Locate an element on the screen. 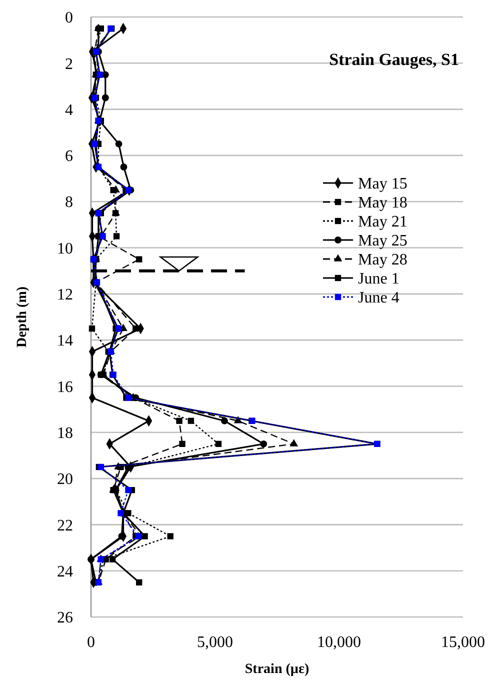  y-tick-label: 26 is located at coordinates (65, 618).